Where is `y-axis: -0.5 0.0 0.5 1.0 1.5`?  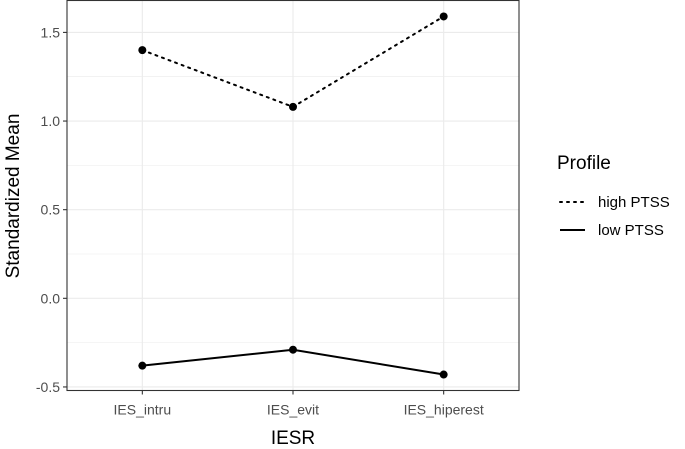 y-axis: -0.5 0.0 0.5 1.0 1.5 is located at coordinates (51, 209).